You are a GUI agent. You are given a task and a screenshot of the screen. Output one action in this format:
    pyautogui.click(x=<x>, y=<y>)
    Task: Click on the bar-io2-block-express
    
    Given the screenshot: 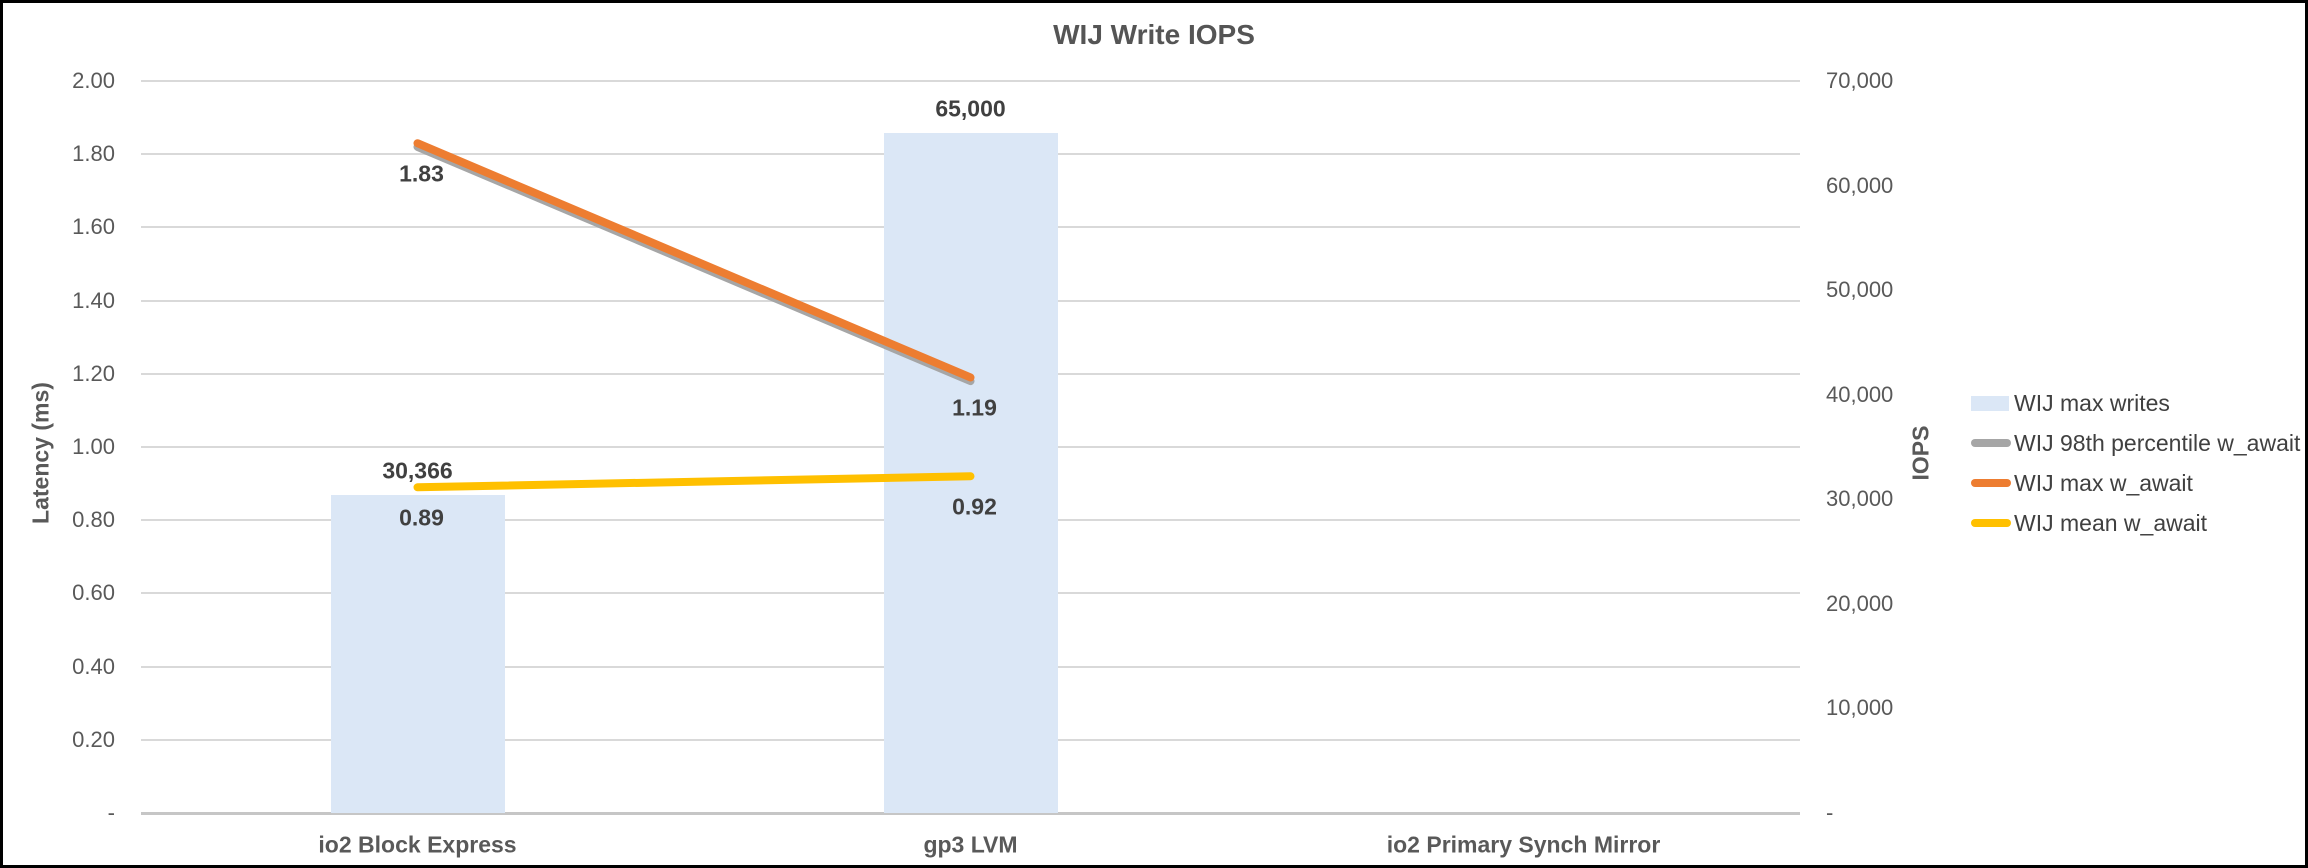 What is the action you would take?
    pyautogui.click(x=417, y=654)
    